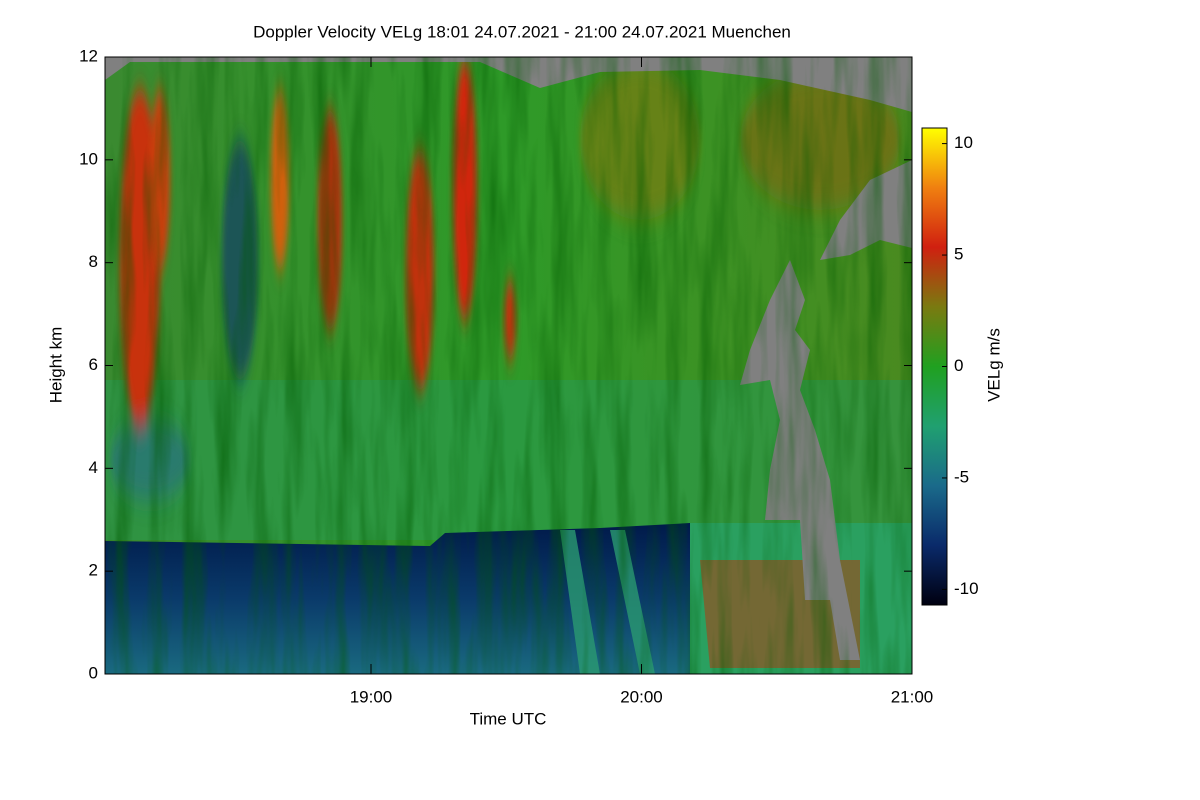 The width and height of the screenshot is (1200, 800). I want to click on colorbar-tick-label: 5, so click(958, 254).